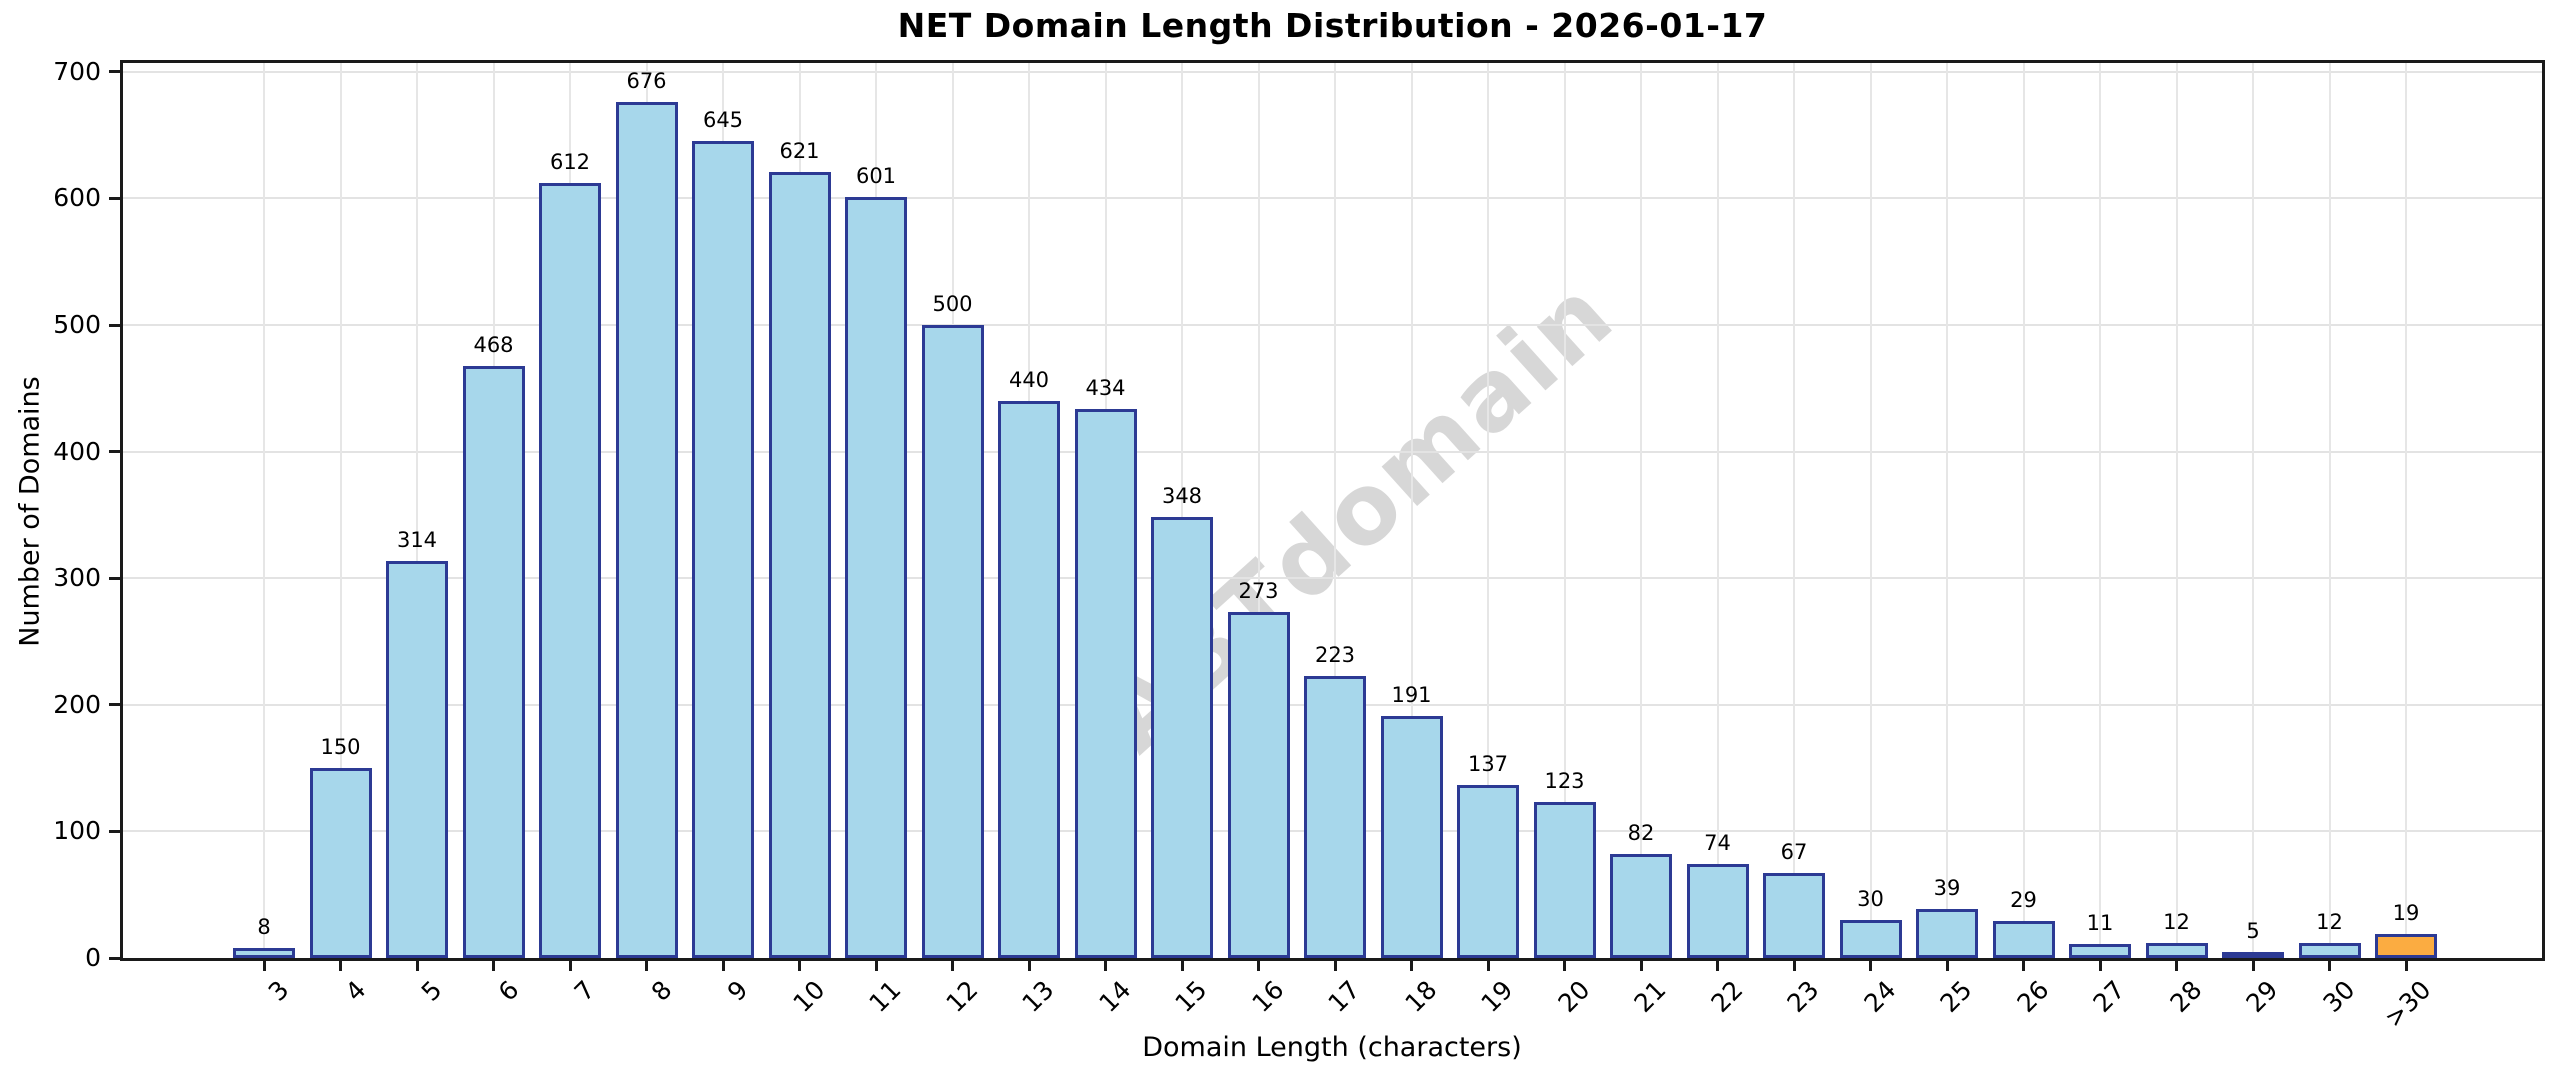  What do you see at coordinates (93, 957) in the screenshot?
I see `y-tick-label: 0` at bounding box center [93, 957].